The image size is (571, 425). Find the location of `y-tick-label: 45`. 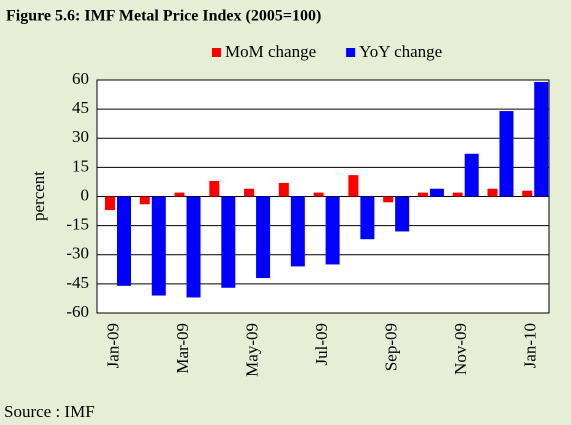

y-tick-label: 45 is located at coordinates (80, 107).